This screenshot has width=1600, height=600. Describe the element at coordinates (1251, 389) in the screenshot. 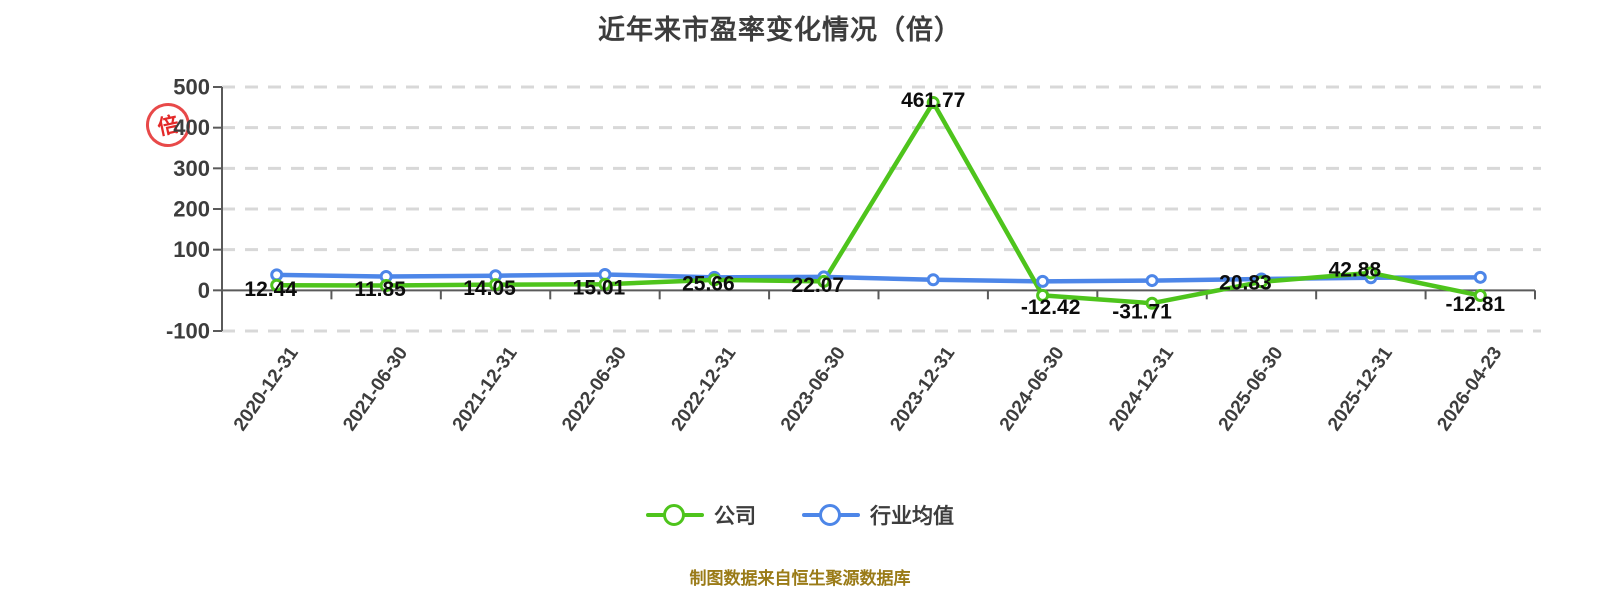

I see `x-tick-label: 2025-06-30` at that location.